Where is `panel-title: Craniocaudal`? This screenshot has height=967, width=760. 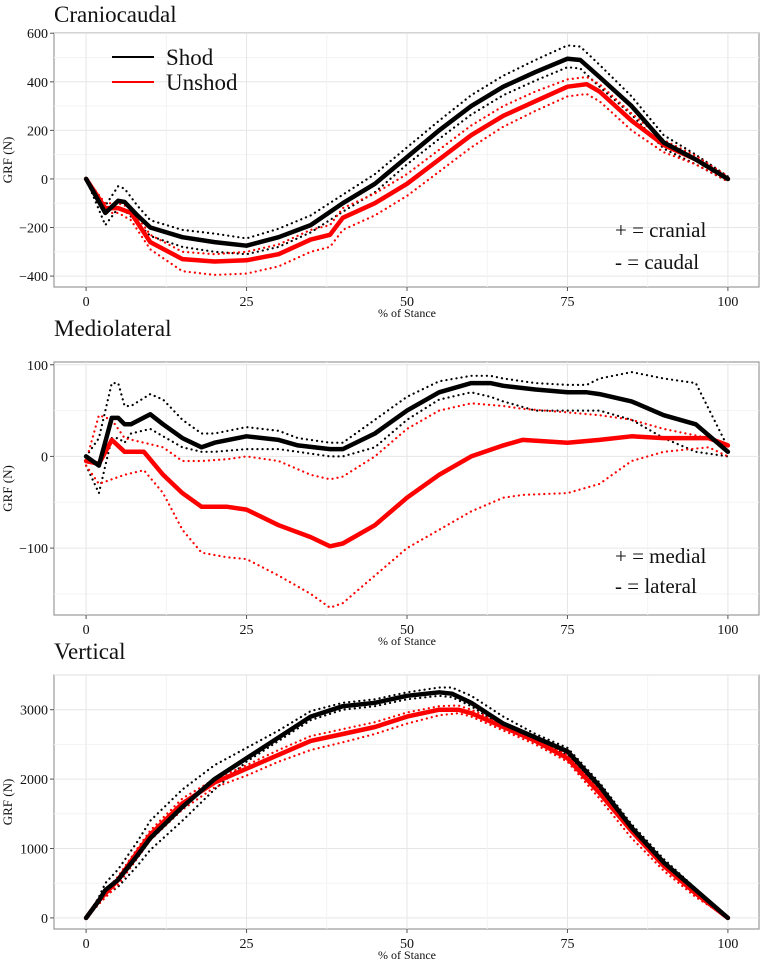
panel-title: Craniocaudal is located at coordinates (115, 14).